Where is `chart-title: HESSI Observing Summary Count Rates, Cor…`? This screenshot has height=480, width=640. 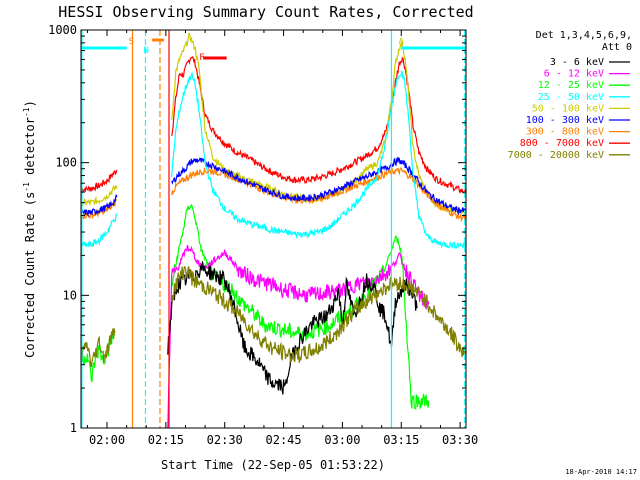
chart-title: HESSI Observing Summary Count Rates, Cor… is located at coordinates (265, 12).